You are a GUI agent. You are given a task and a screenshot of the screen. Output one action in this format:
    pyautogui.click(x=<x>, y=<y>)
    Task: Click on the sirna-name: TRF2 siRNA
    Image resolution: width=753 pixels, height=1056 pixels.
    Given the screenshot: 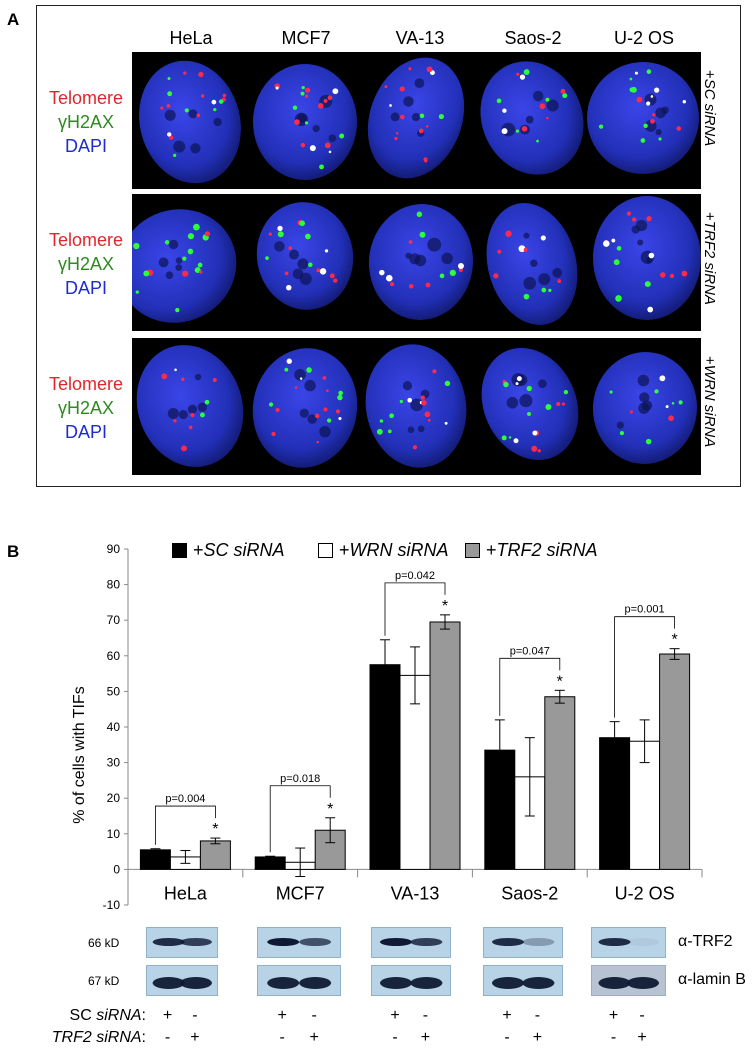 What is the action you would take?
    pyautogui.click(x=96, y=1037)
    